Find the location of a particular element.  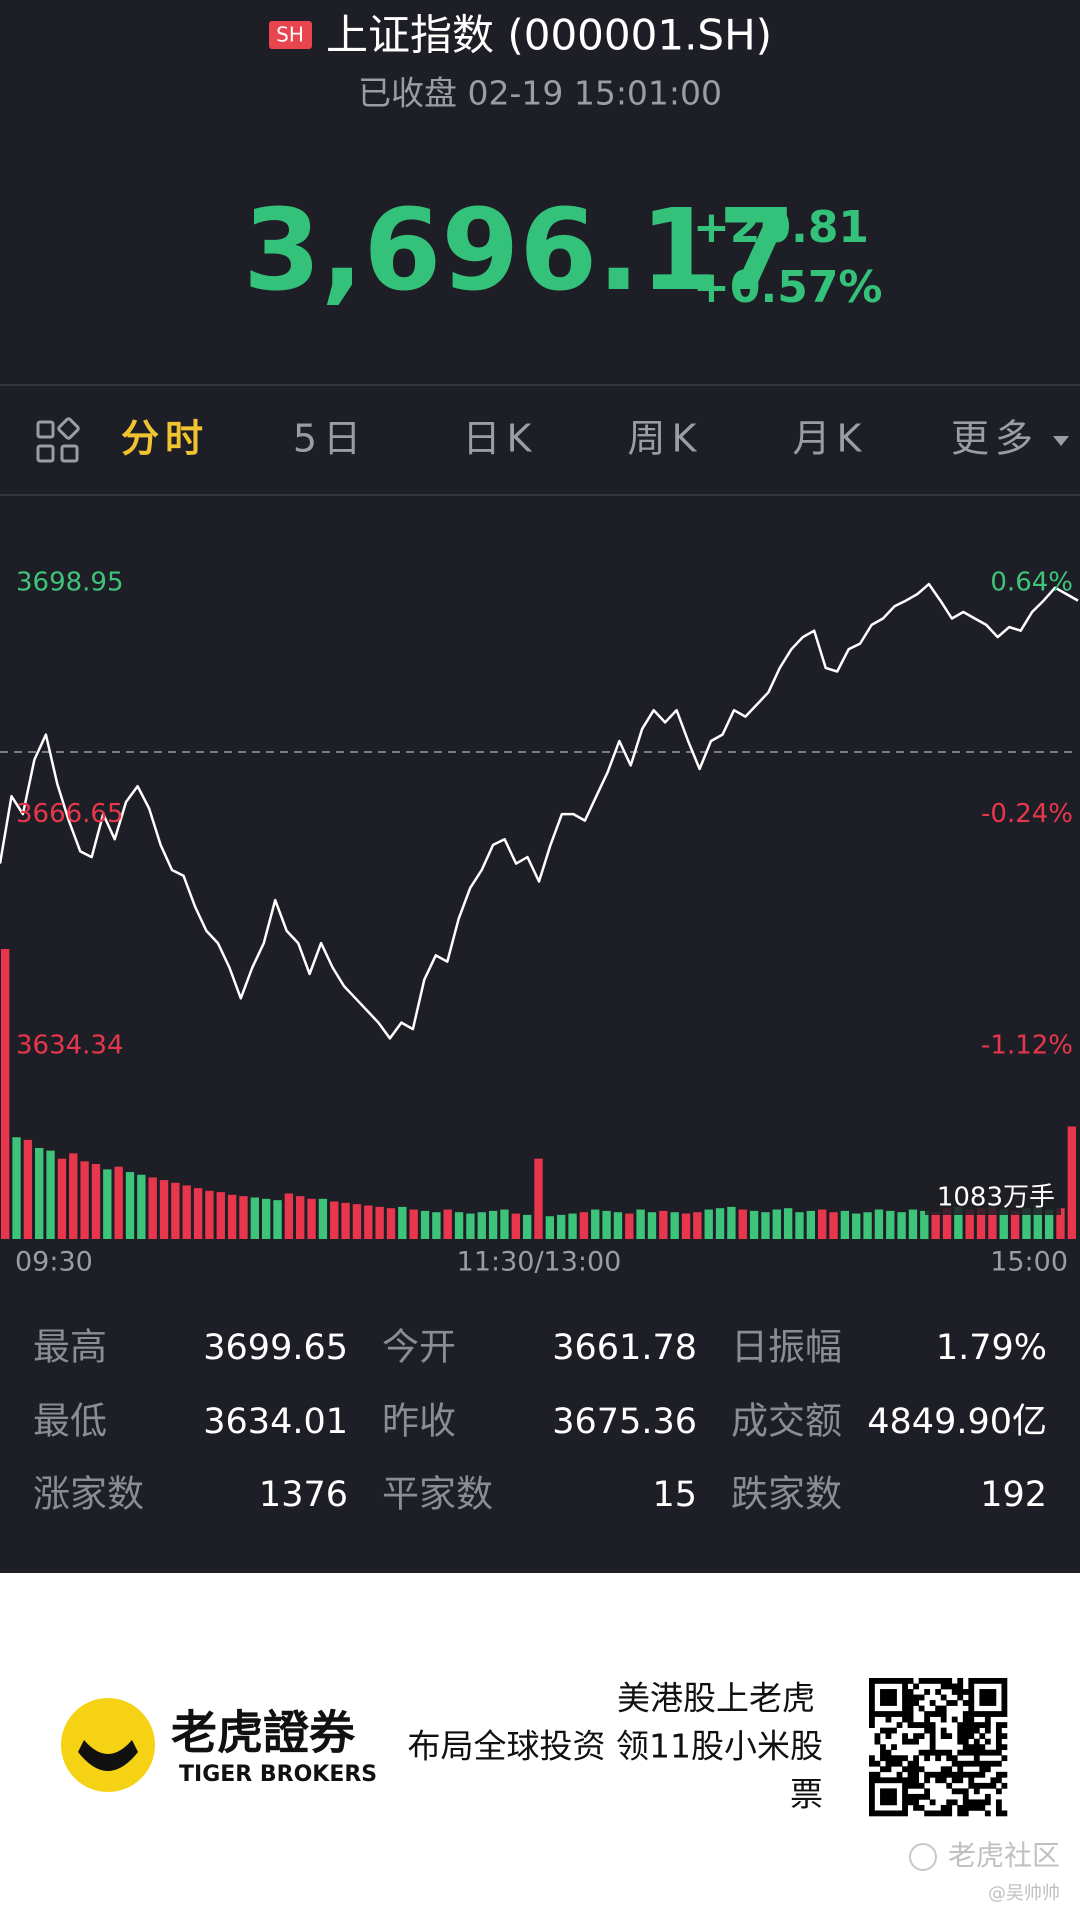

period-tab: 月K is located at coordinates (830, 439).